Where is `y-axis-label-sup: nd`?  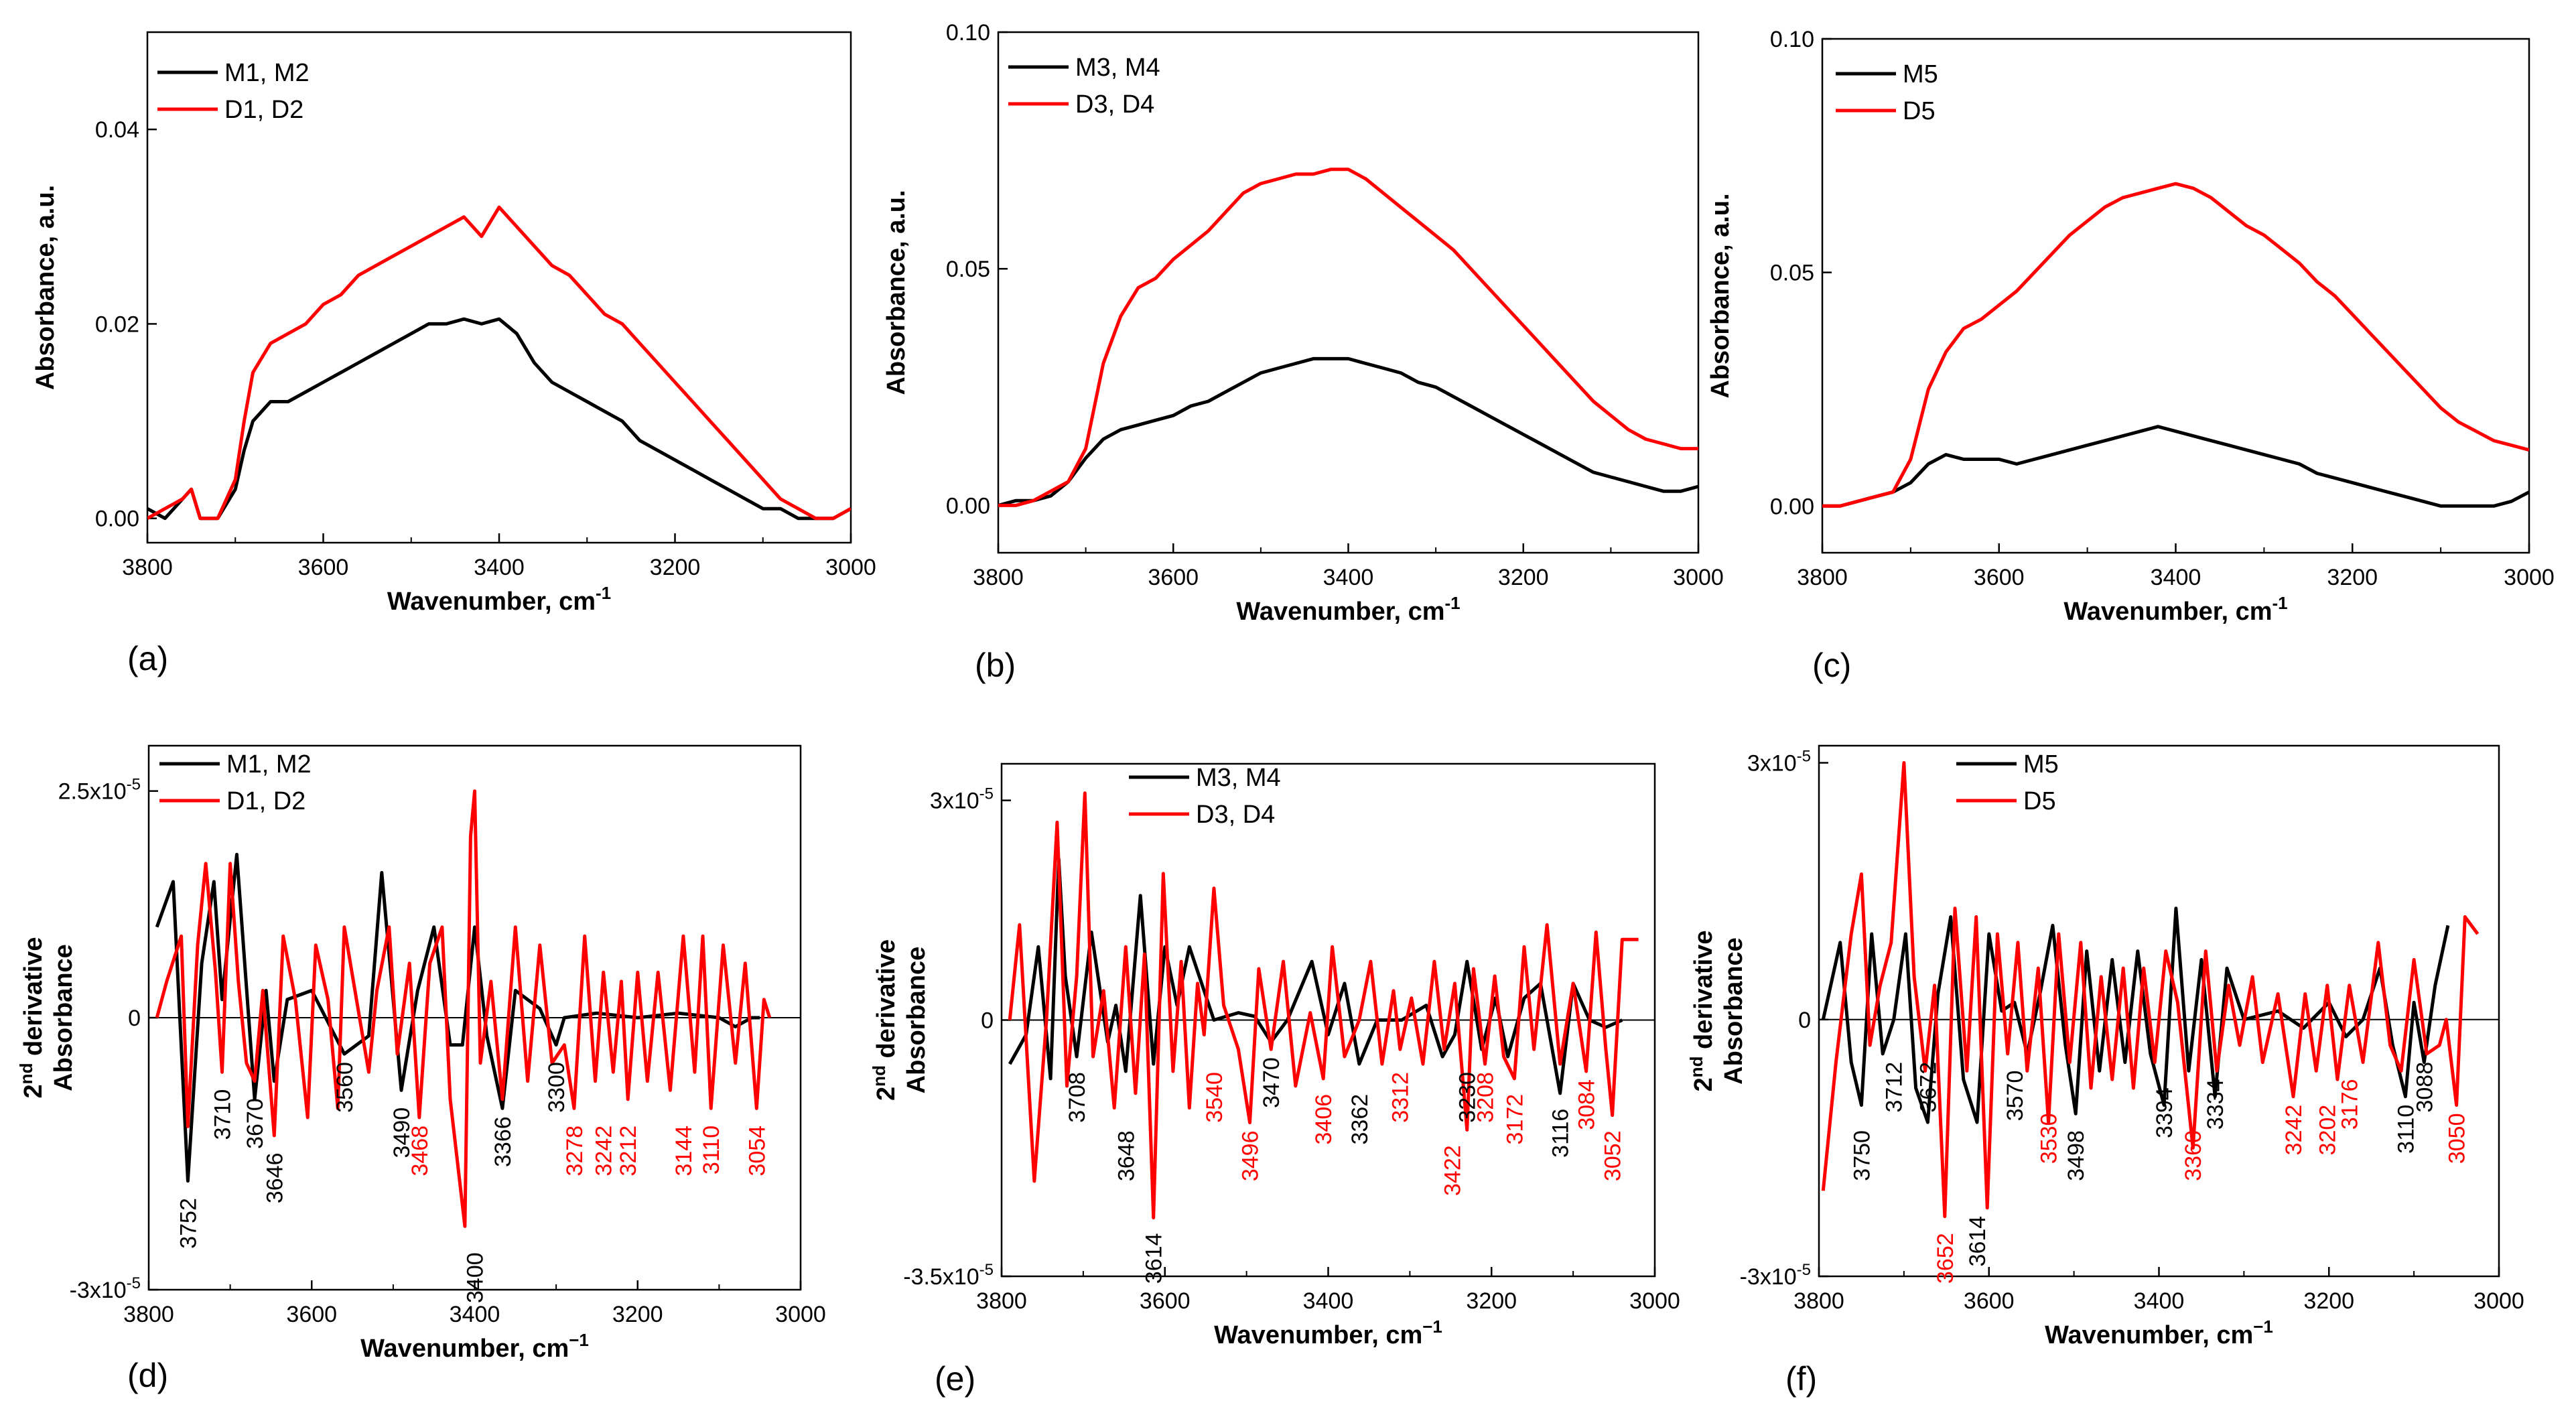
y-axis-label-sup: nd is located at coordinates (879, 1076).